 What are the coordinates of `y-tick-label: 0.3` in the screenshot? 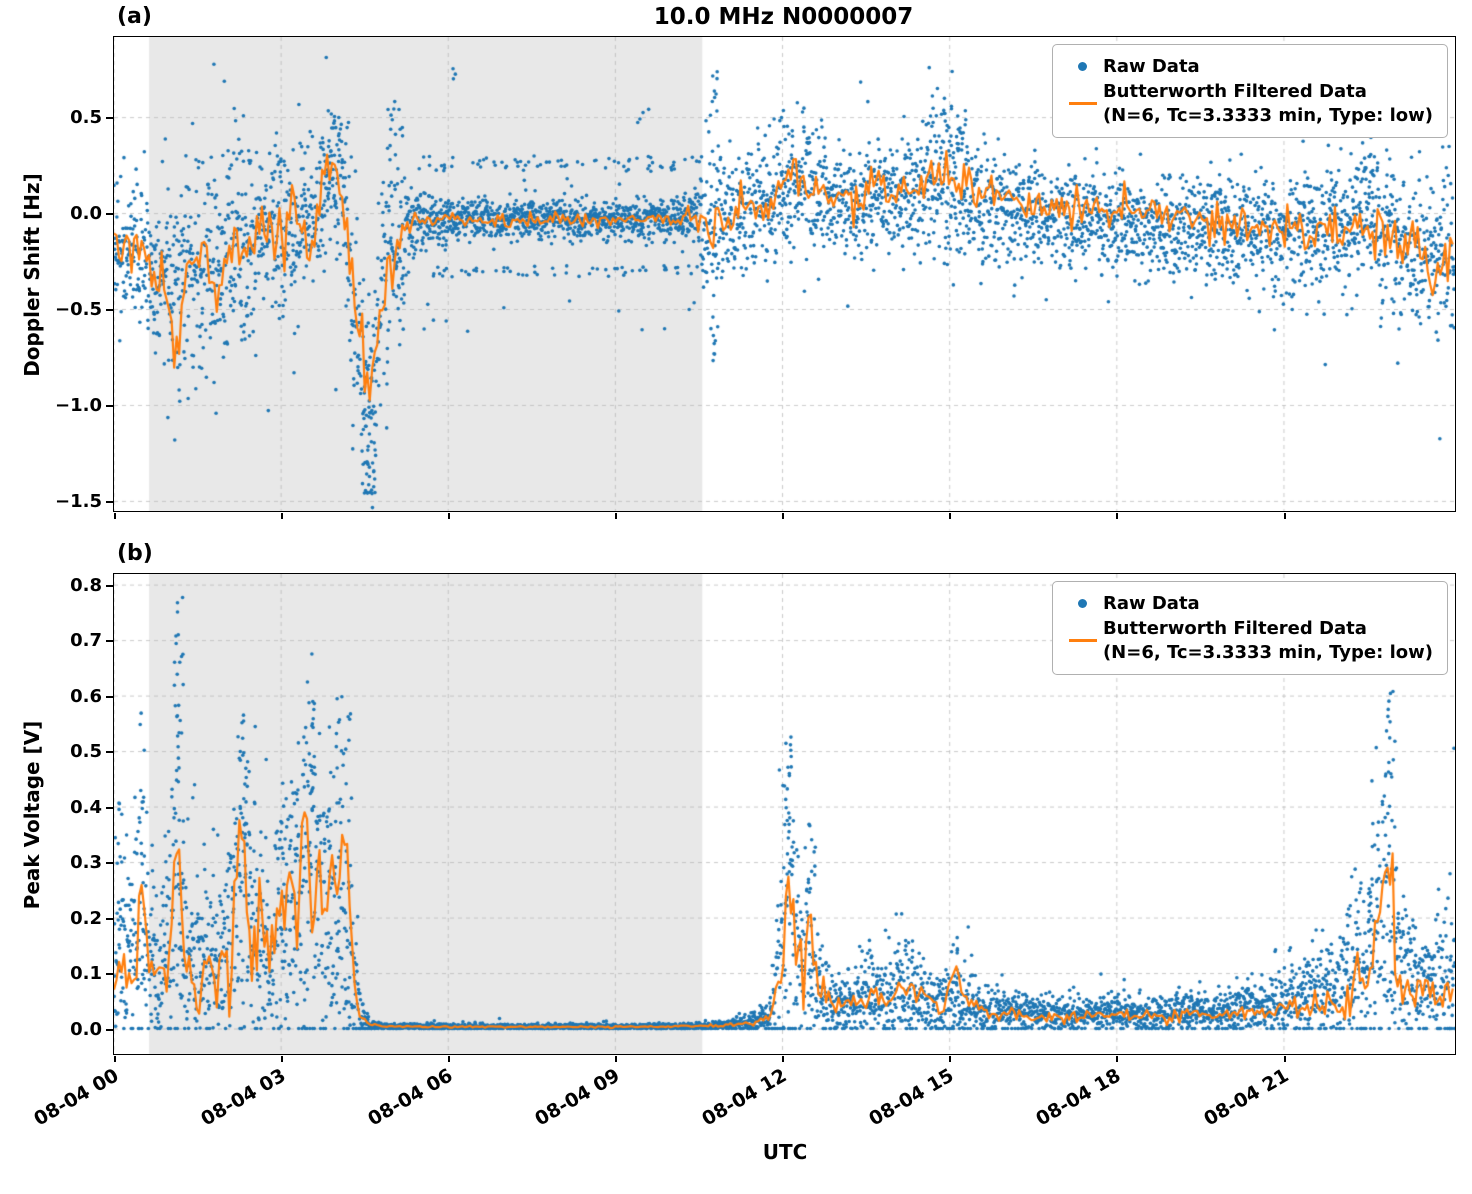 It's located at (86, 863).